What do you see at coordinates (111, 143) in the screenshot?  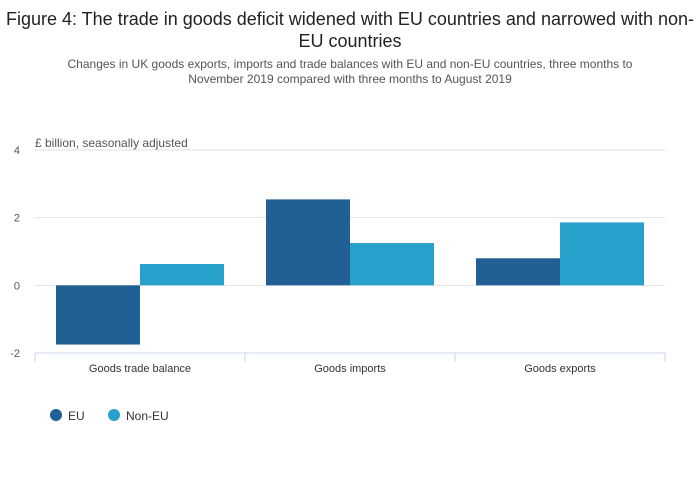 I see `y-axis-label: £ billion, seasonally adjusted` at bounding box center [111, 143].